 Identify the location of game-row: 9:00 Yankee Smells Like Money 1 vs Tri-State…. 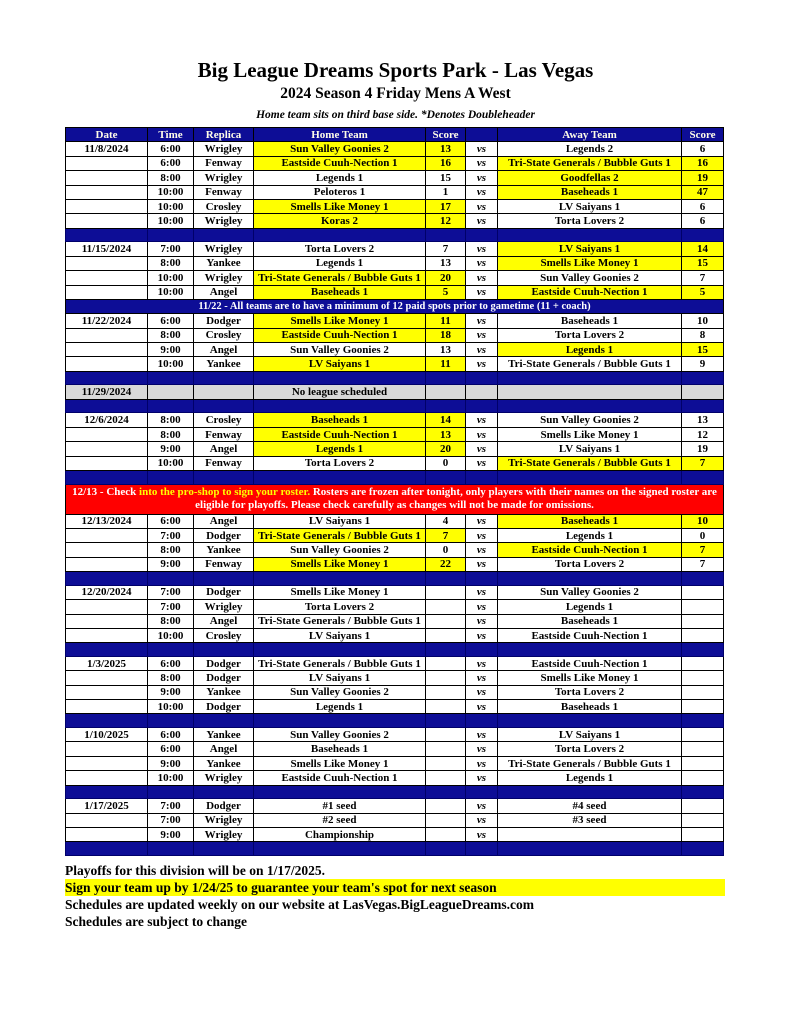
(394, 763).